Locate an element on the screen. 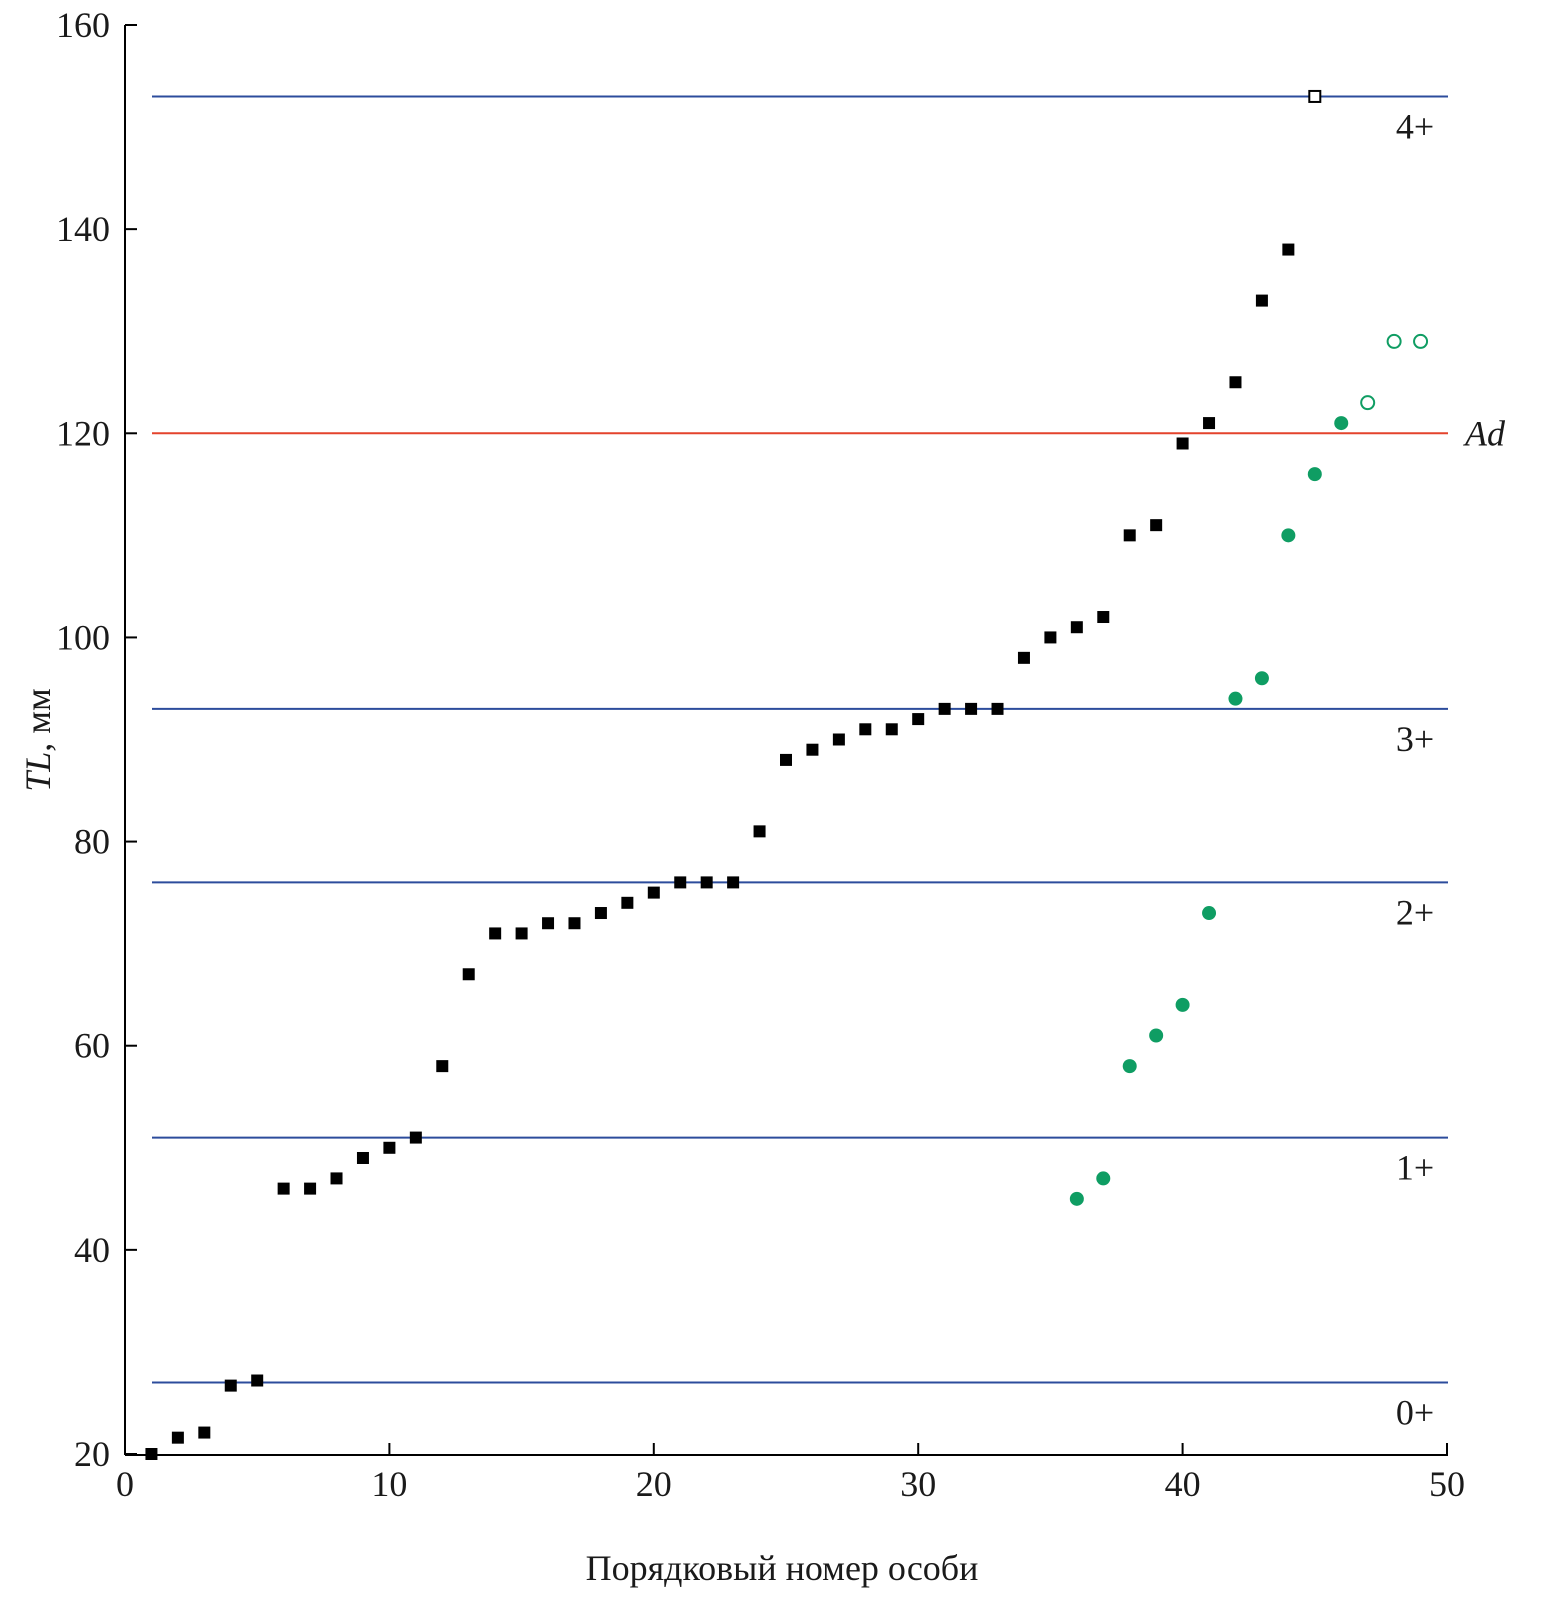 The width and height of the screenshot is (1551, 1609). reference-line-label: 4+ is located at coordinates (1415, 126).